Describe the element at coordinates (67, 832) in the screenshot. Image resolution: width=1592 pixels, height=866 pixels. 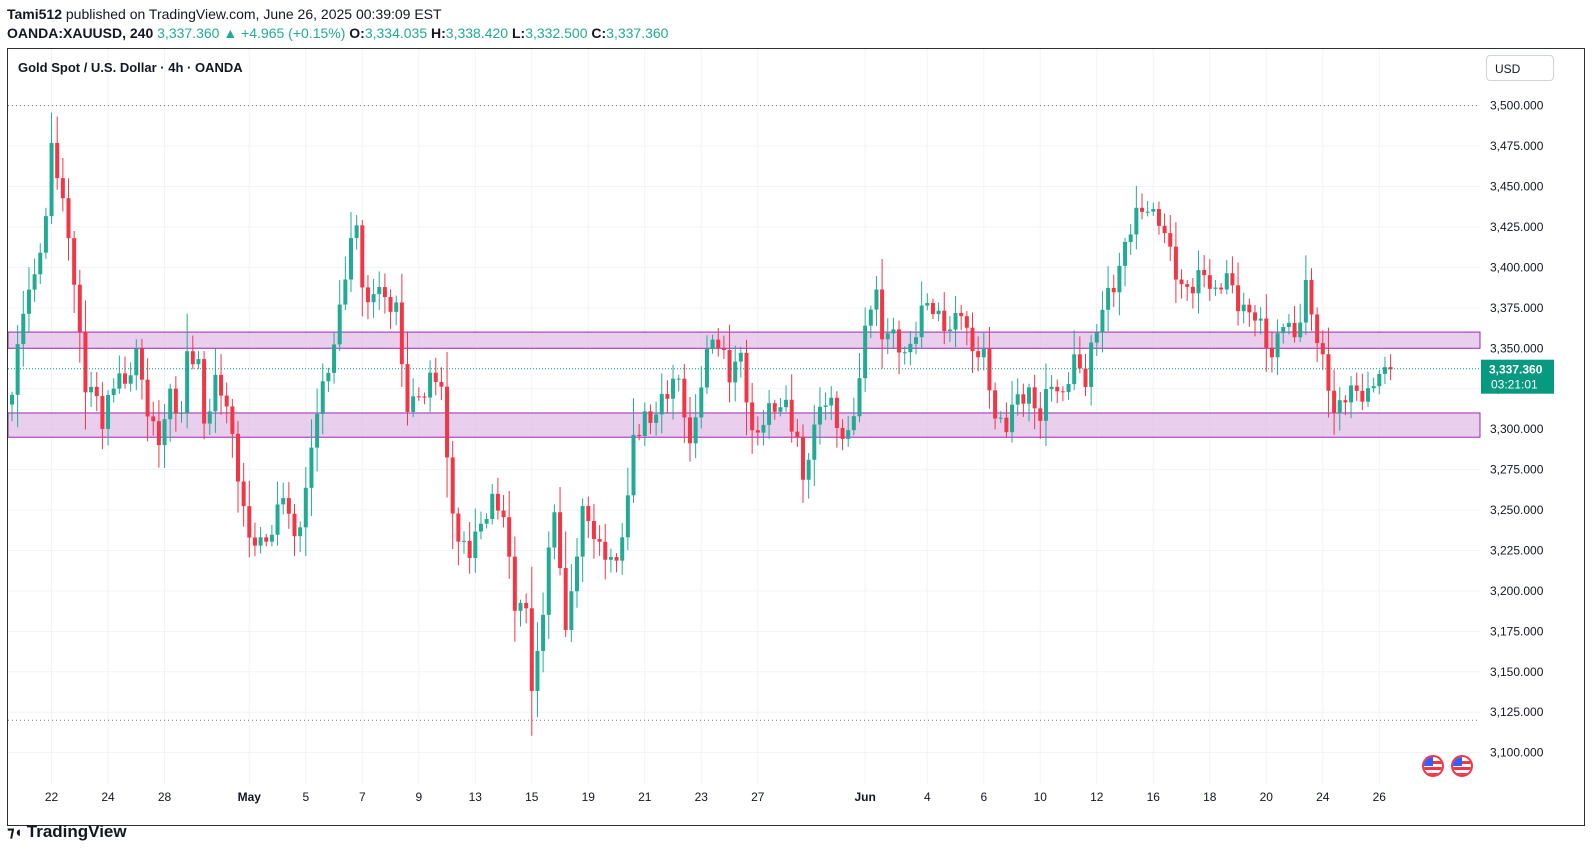
I see `tradingview-brand: ⁊◖ TradingView` at that location.